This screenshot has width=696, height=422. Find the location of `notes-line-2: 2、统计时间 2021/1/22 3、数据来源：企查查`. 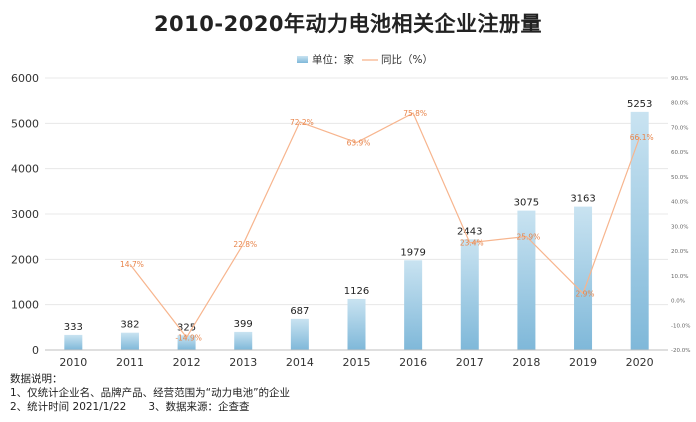

notes-line-2: 2、统计时间 2021/1/22 3、数据来源：企查查 is located at coordinates (150, 407).